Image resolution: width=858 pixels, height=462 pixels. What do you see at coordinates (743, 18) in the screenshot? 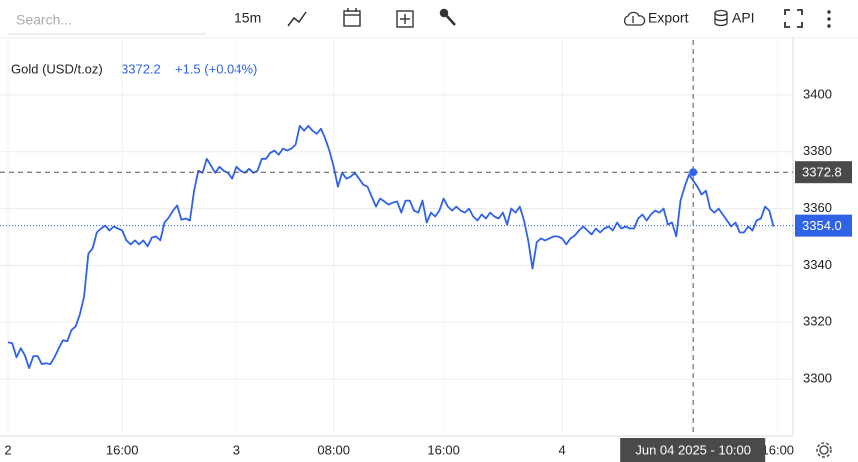
I see `api-button: API` at bounding box center [743, 18].